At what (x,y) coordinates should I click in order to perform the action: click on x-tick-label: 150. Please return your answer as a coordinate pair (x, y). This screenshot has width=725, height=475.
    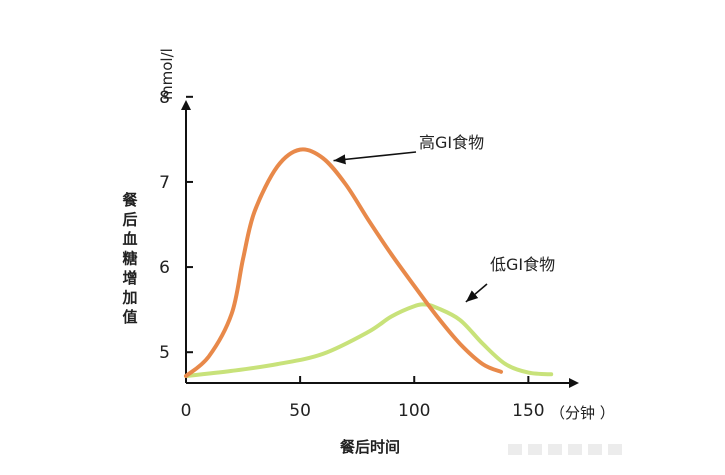
    Looking at the image, I should click on (528, 411).